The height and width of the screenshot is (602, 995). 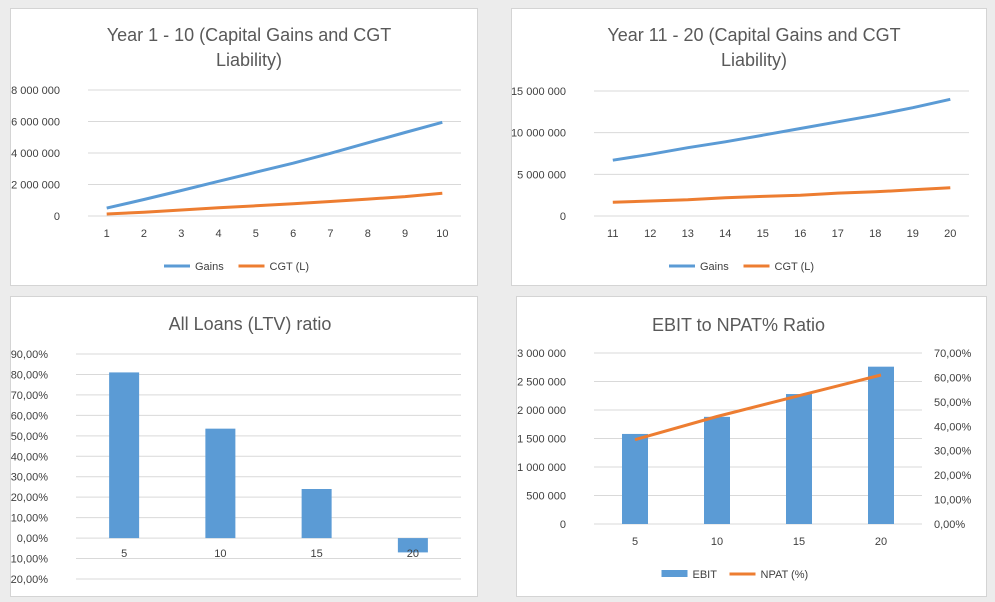 I want to click on x-tick-label: 9, so click(x=405, y=234).